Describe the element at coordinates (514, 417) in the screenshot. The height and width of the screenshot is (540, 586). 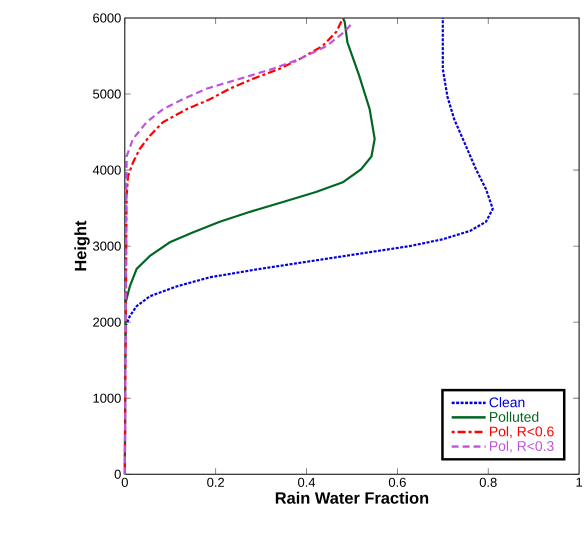
I see `legend-label: Polluted` at that location.